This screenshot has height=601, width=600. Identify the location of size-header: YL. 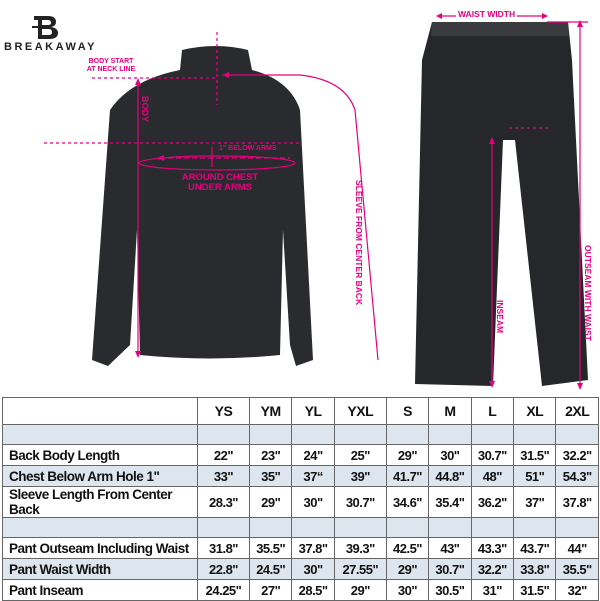
(313, 411).